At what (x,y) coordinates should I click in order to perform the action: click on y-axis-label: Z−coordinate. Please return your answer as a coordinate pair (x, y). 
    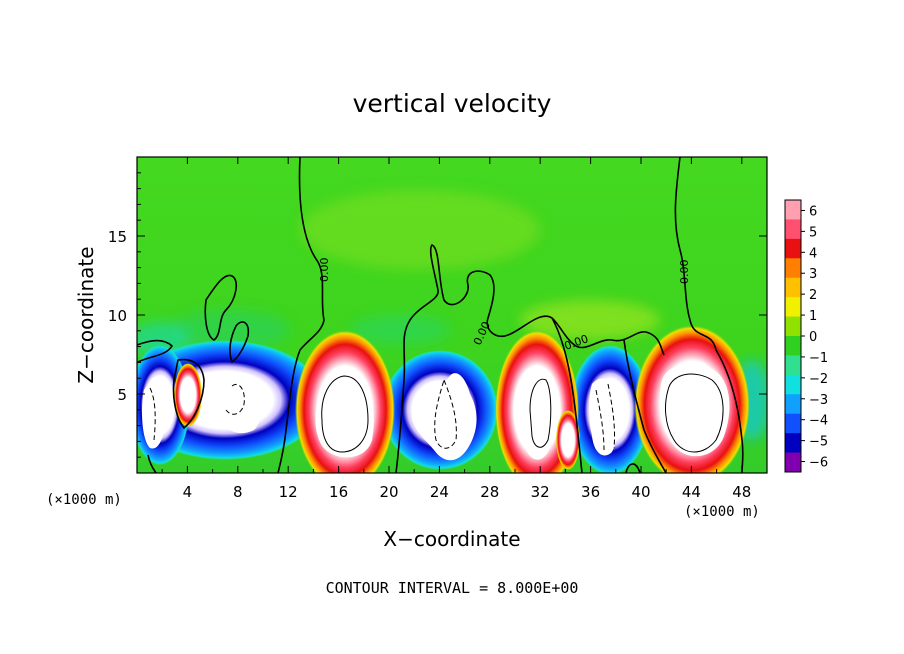
    Looking at the image, I should click on (86, 314).